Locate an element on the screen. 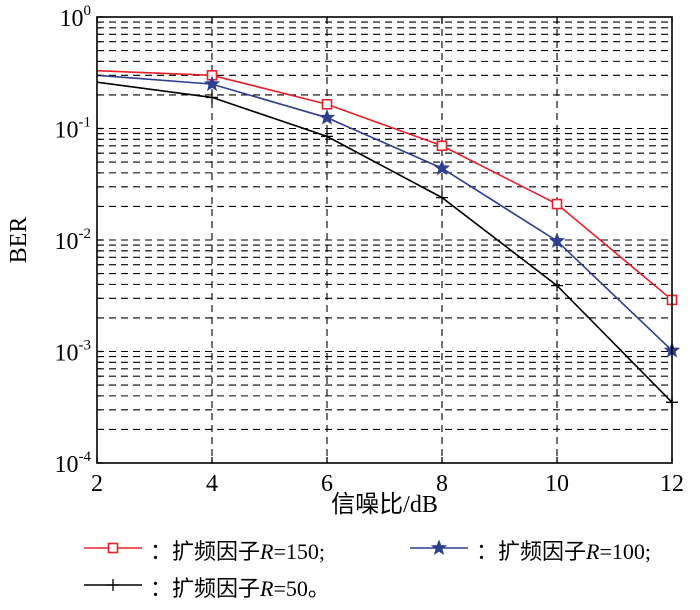  y-tick-label: 10⁻³ is located at coordinates (73, 352).